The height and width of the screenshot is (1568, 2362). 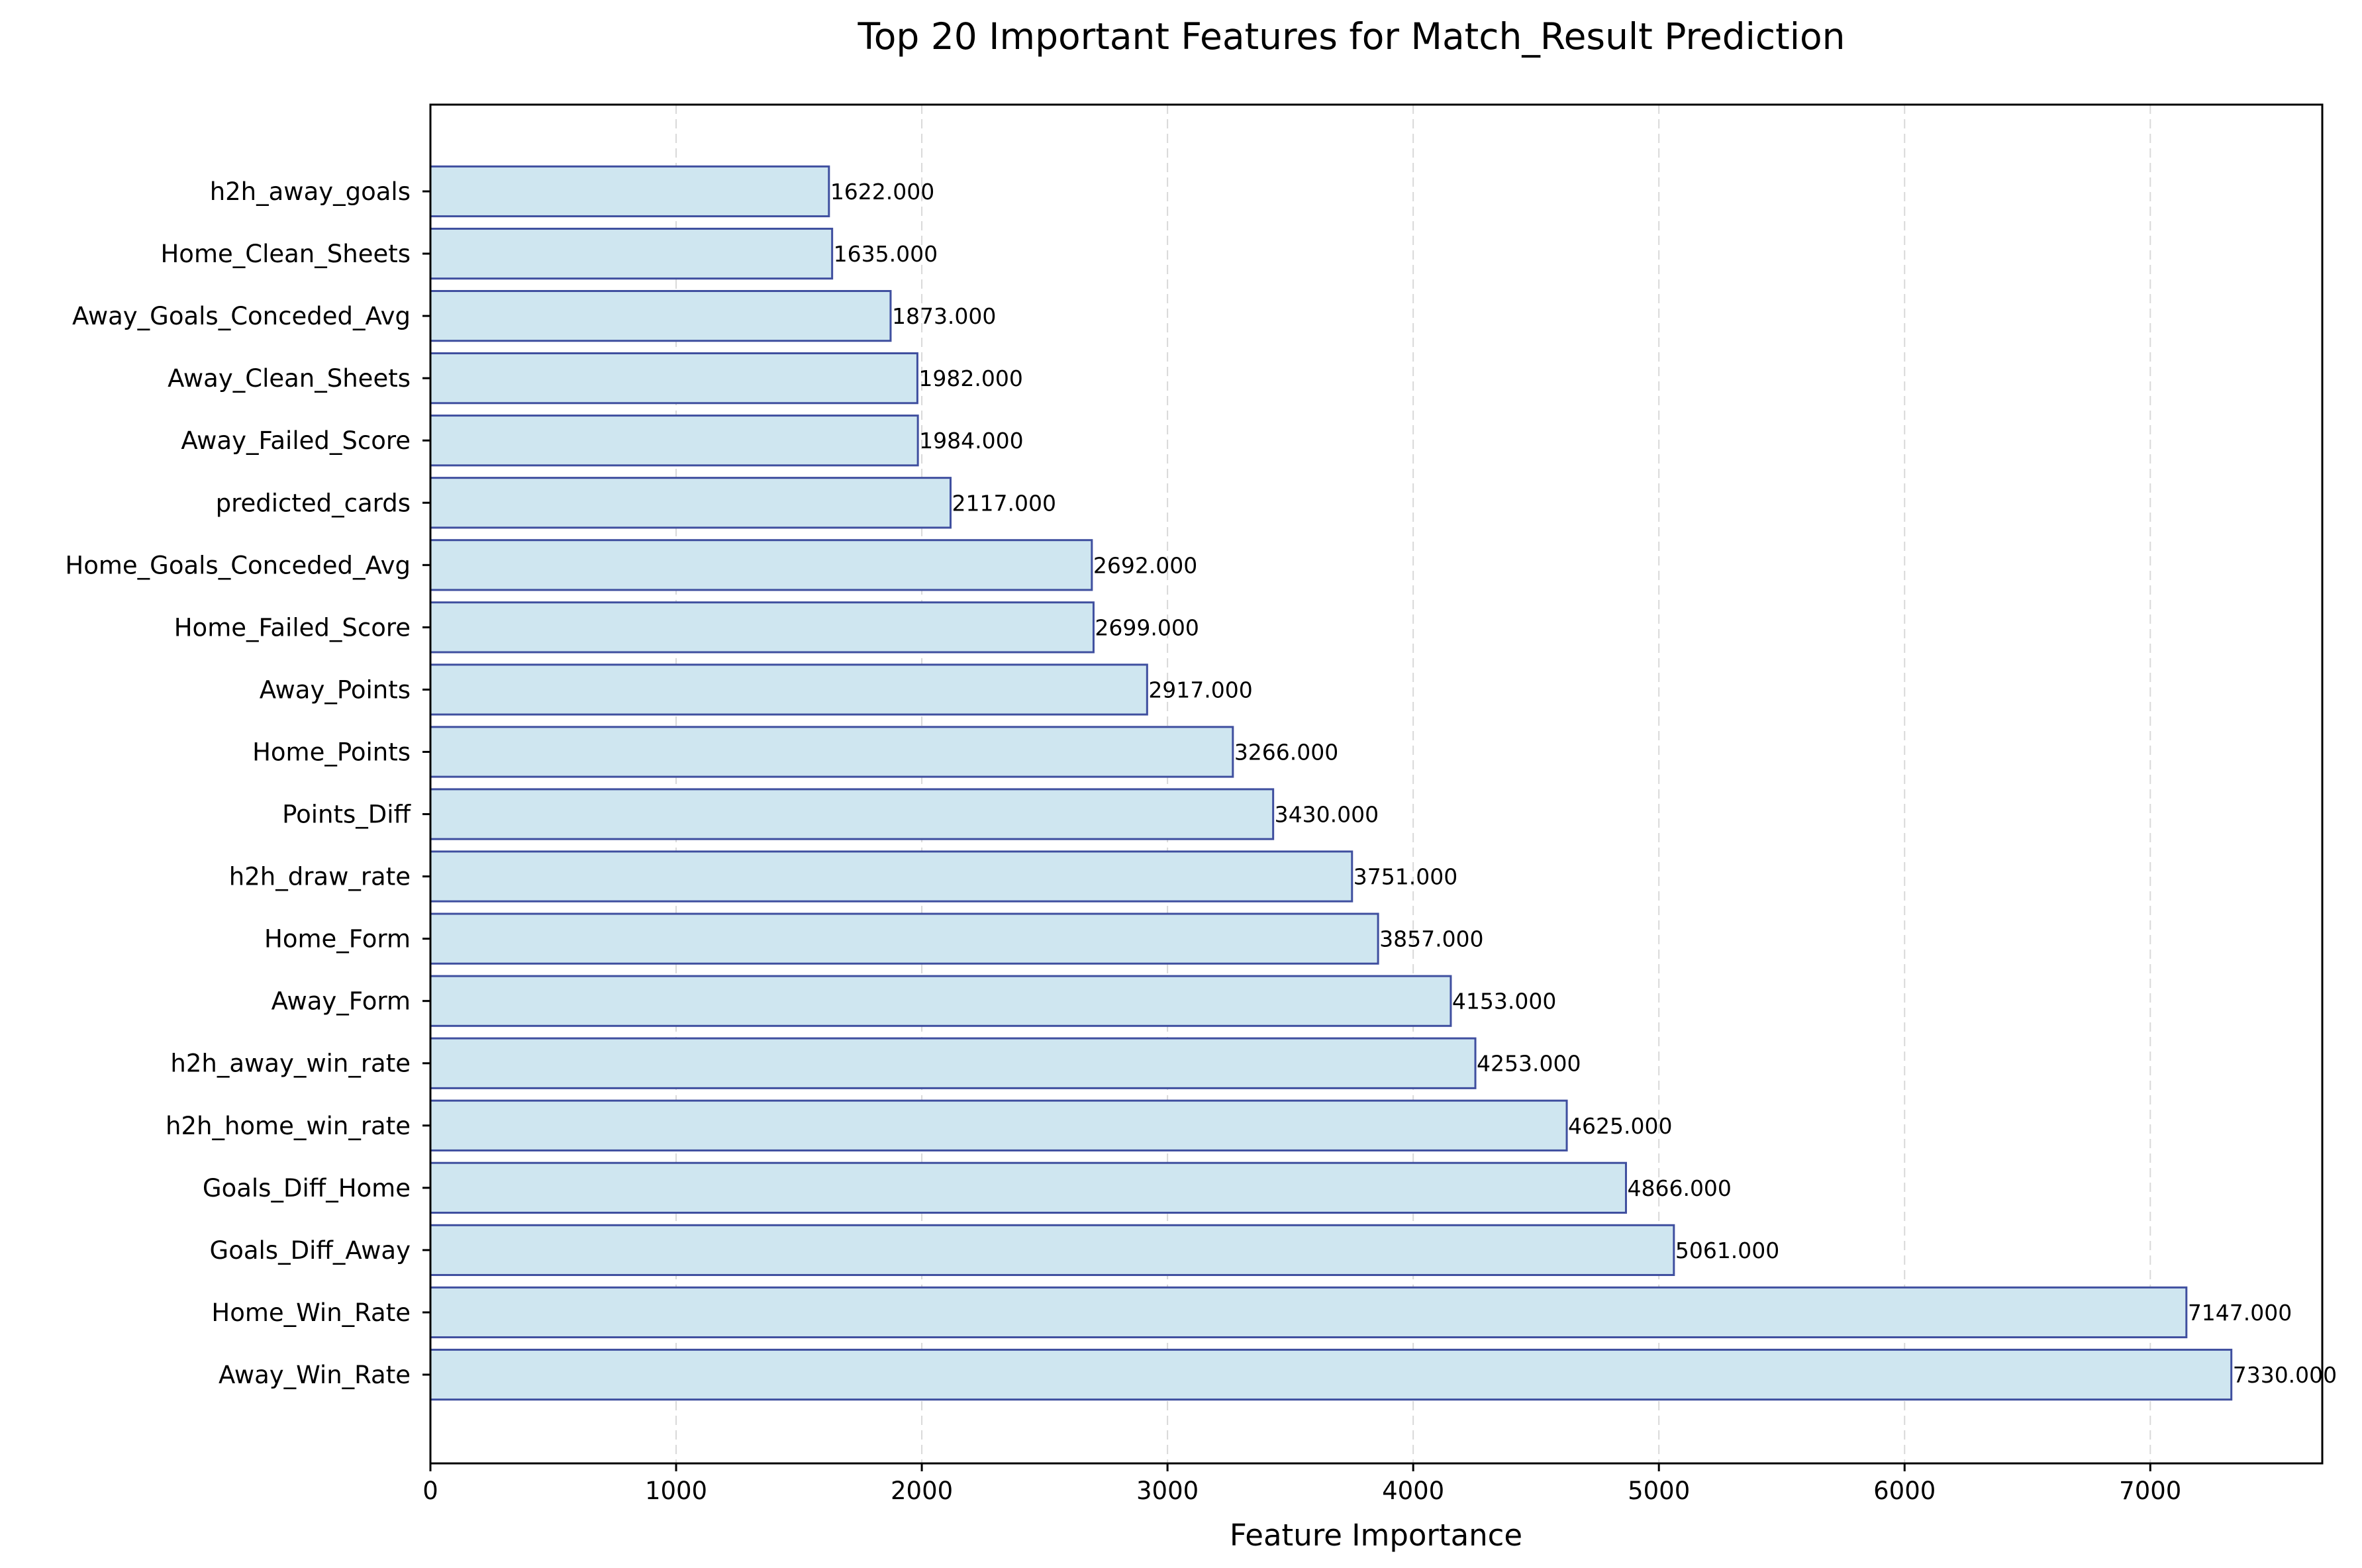 I want to click on y-tick-label-h2h_draw_rate: h2h_draw_rate, so click(x=320, y=877).